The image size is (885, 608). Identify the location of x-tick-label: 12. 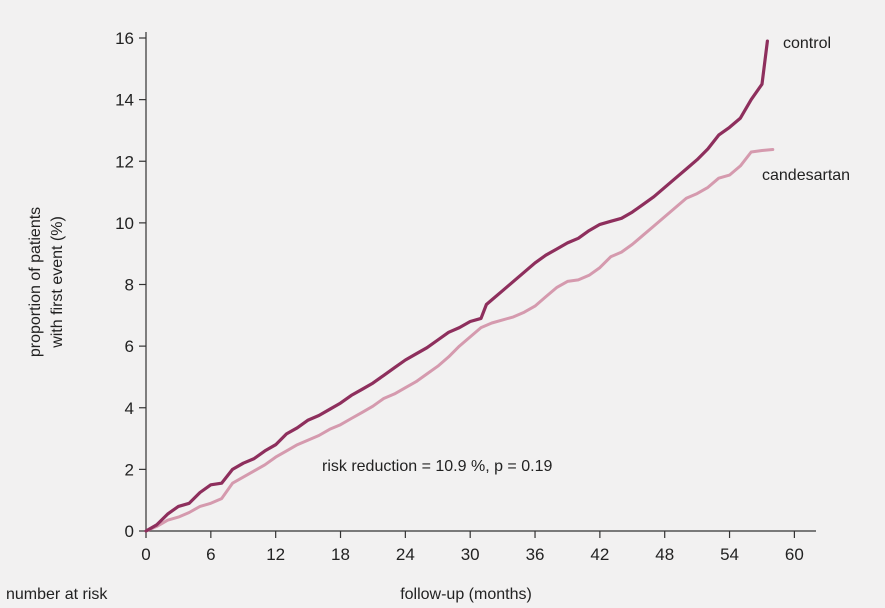
(275, 554).